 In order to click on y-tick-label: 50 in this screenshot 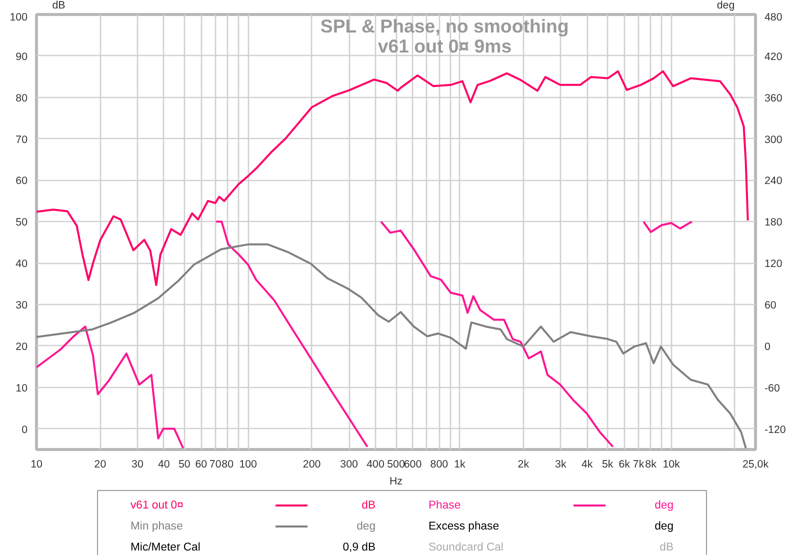, I will do `click(22, 222)`.